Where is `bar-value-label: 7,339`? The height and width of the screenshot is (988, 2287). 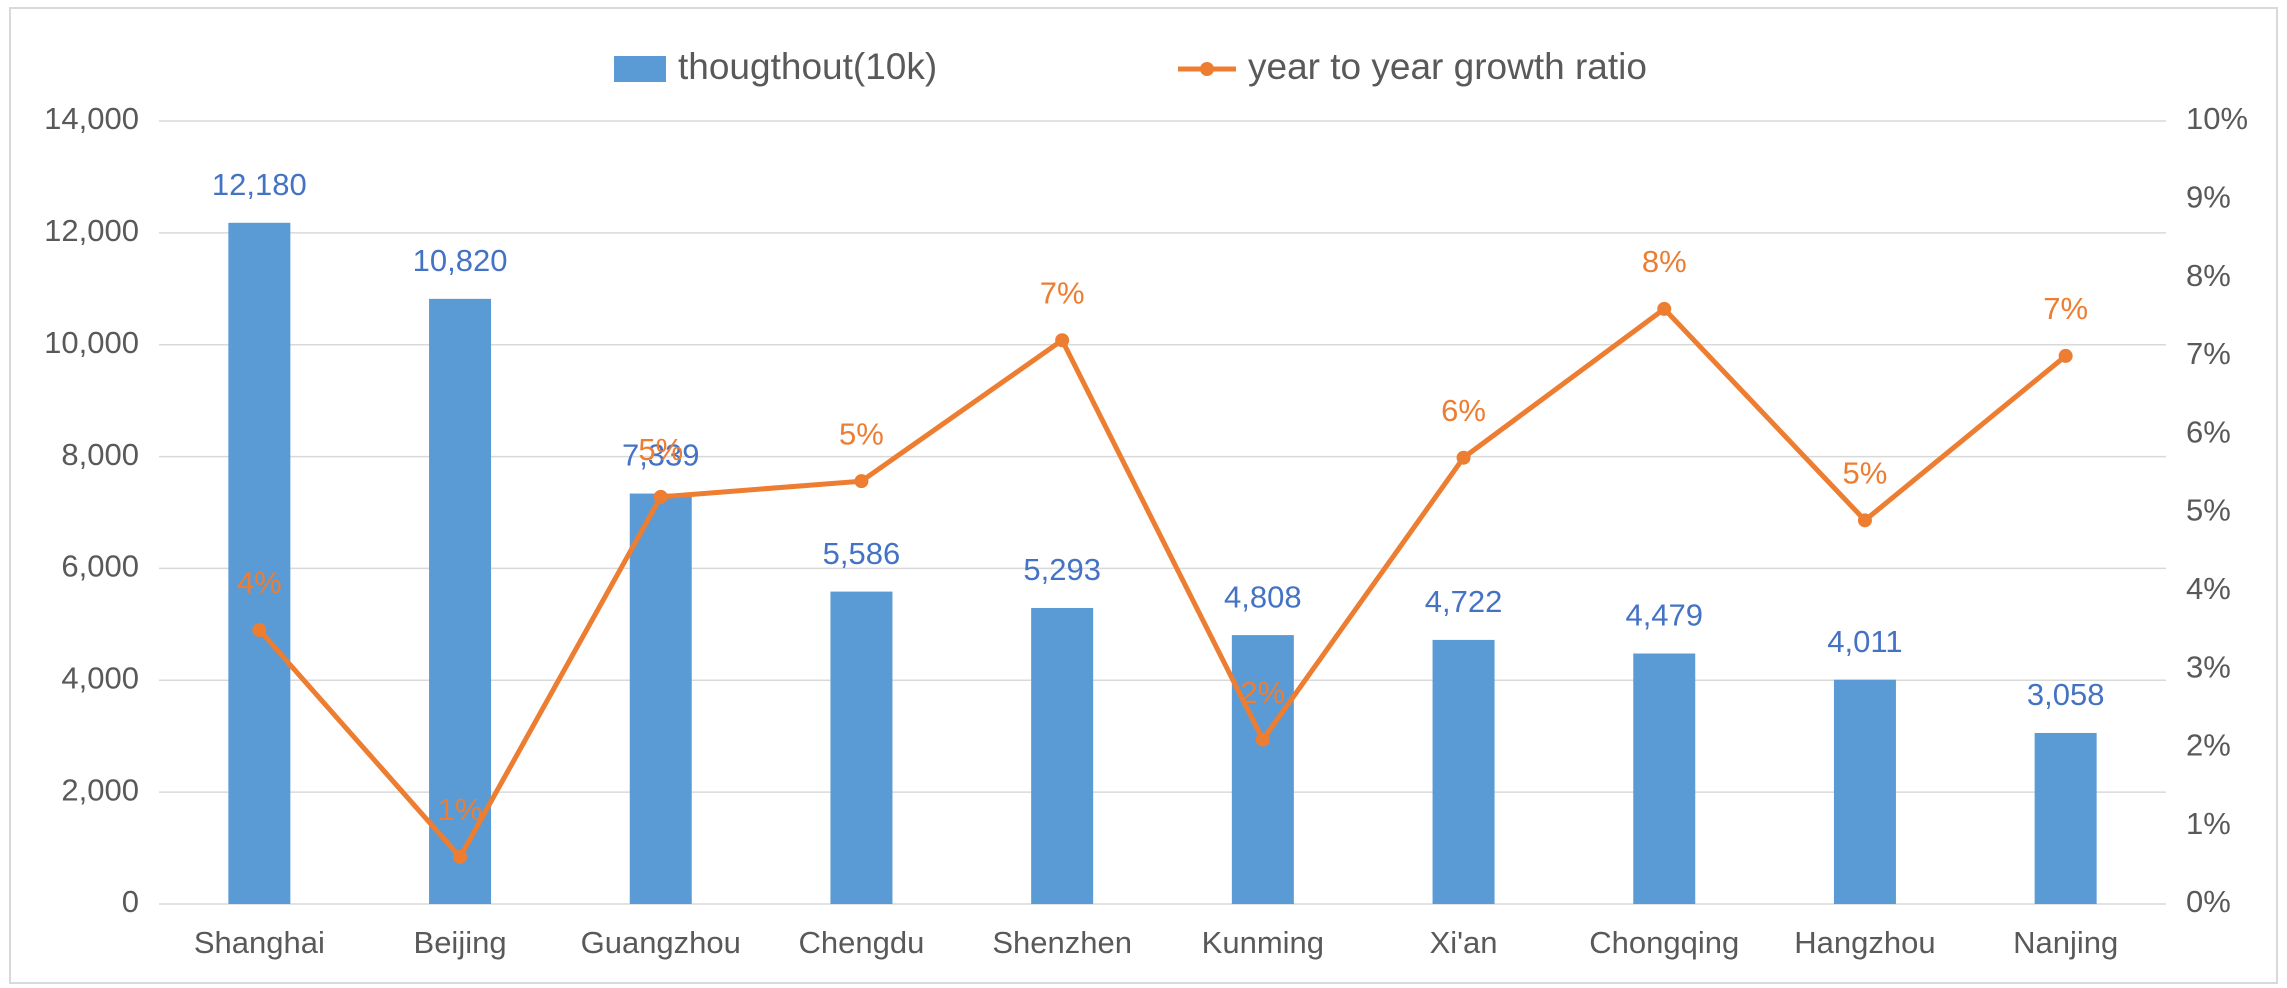
bar-value-label: 7,339 is located at coordinates (661, 455).